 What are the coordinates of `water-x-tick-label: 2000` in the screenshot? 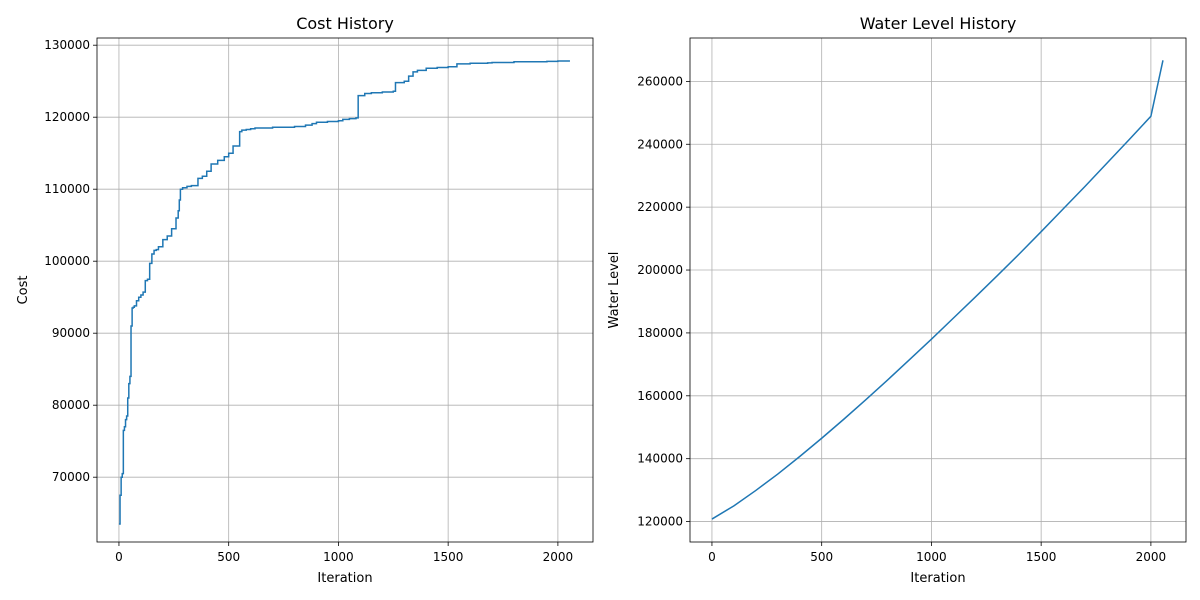 It's located at (1151, 557).